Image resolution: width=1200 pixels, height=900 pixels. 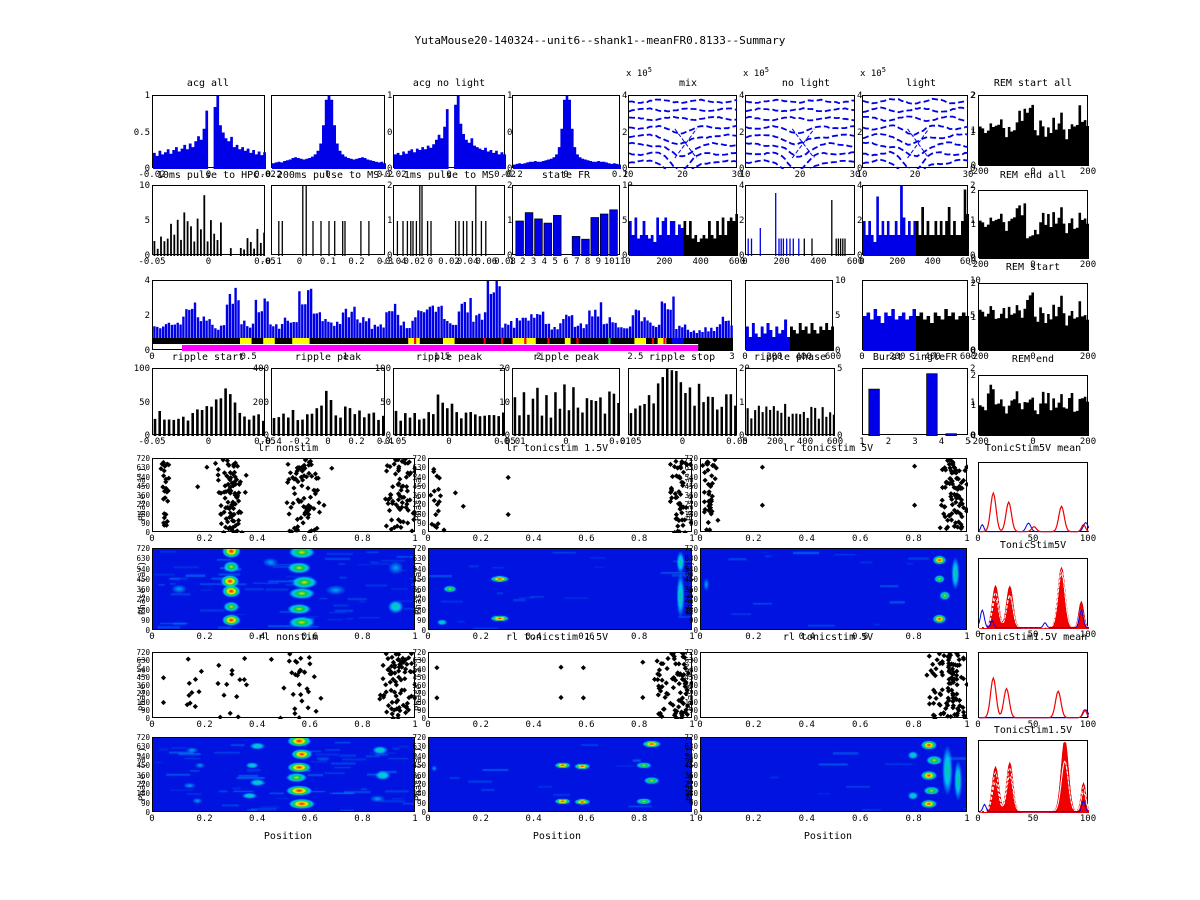 I want to click on x-tick-label: 0.08, so click(x=505, y=262).